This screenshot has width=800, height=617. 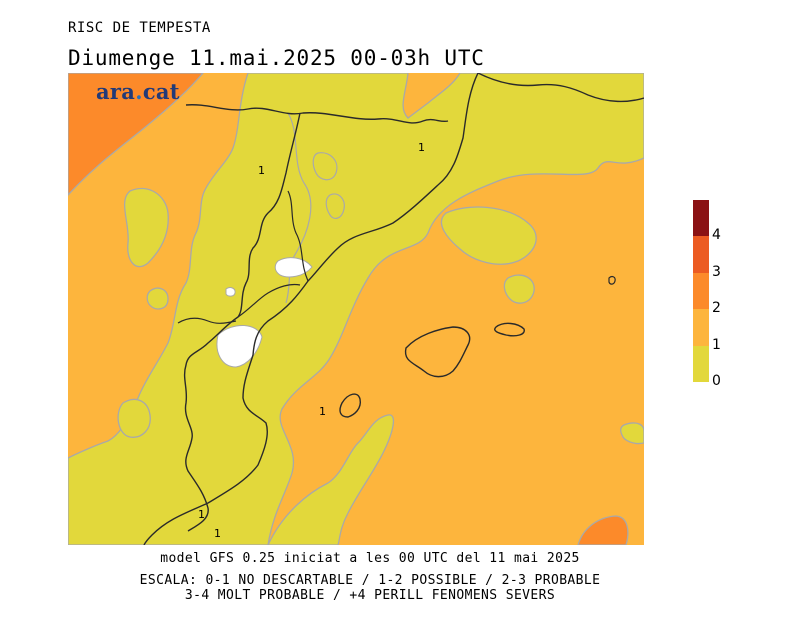 What do you see at coordinates (157, 298) in the screenshot?
I see `risk-zone-0-1-small-blob` at bounding box center [157, 298].